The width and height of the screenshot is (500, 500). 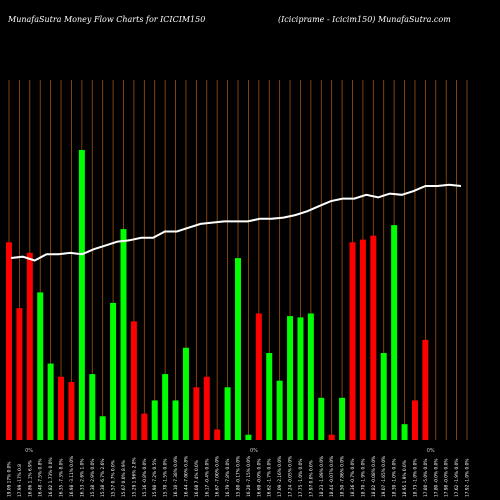 I want to click on x-tick-label: 15.38 -2.9% 0.0%, so click(x=93, y=478).